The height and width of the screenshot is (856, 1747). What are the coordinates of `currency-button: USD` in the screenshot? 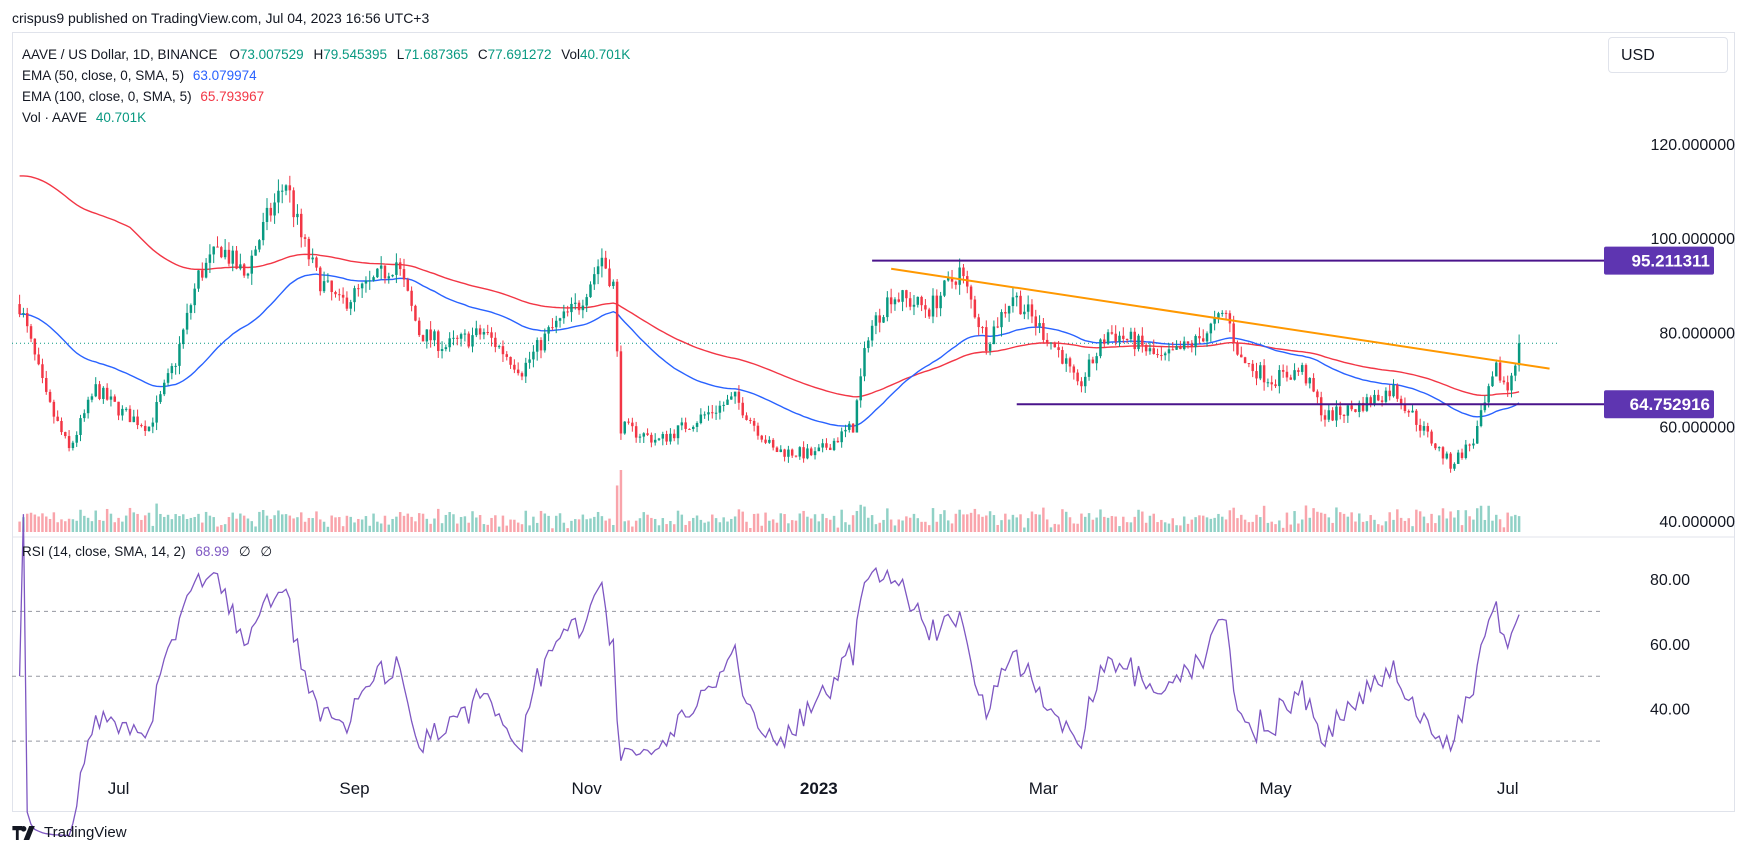 It's located at (1668, 55).